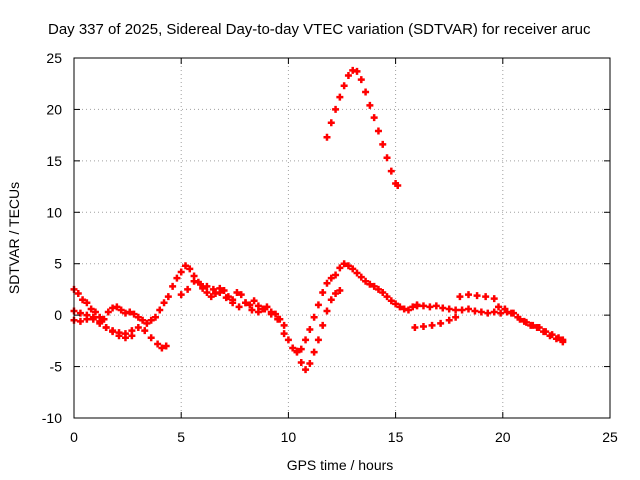 This screenshot has height=480, width=640. Describe the element at coordinates (52, 418) in the screenshot. I see `y-tick-label: -10` at that location.